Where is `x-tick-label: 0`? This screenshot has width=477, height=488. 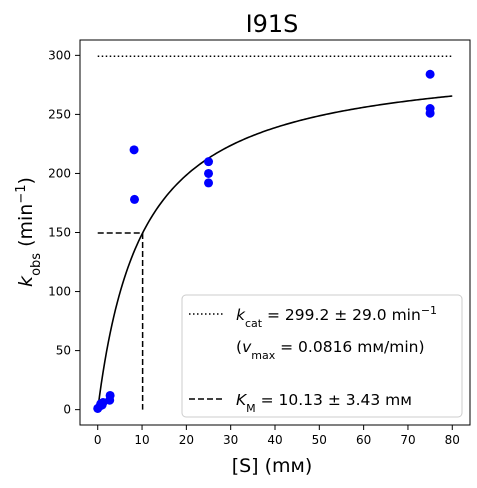 x-tick-label: 0 is located at coordinates (98, 440).